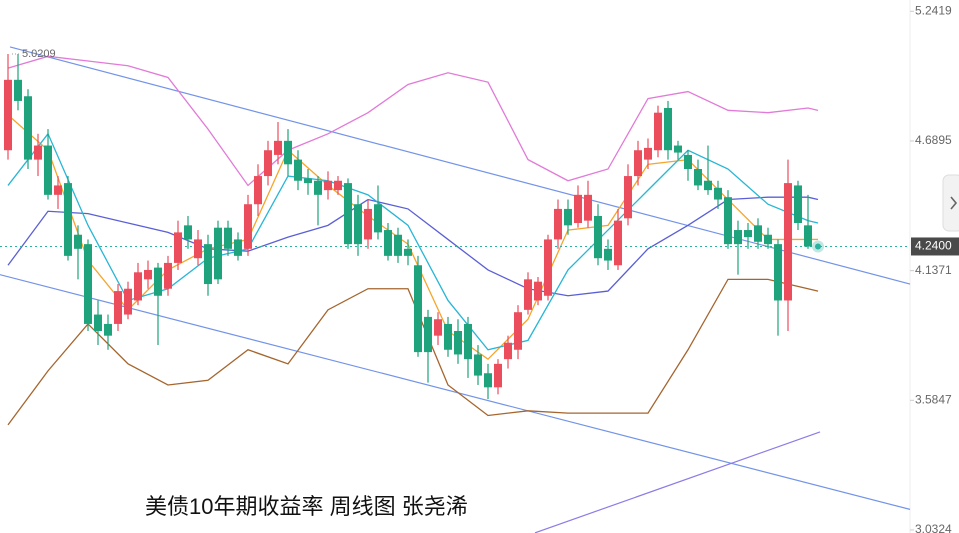  I want to click on y-tick-label: 4.6895, so click(933, 140).